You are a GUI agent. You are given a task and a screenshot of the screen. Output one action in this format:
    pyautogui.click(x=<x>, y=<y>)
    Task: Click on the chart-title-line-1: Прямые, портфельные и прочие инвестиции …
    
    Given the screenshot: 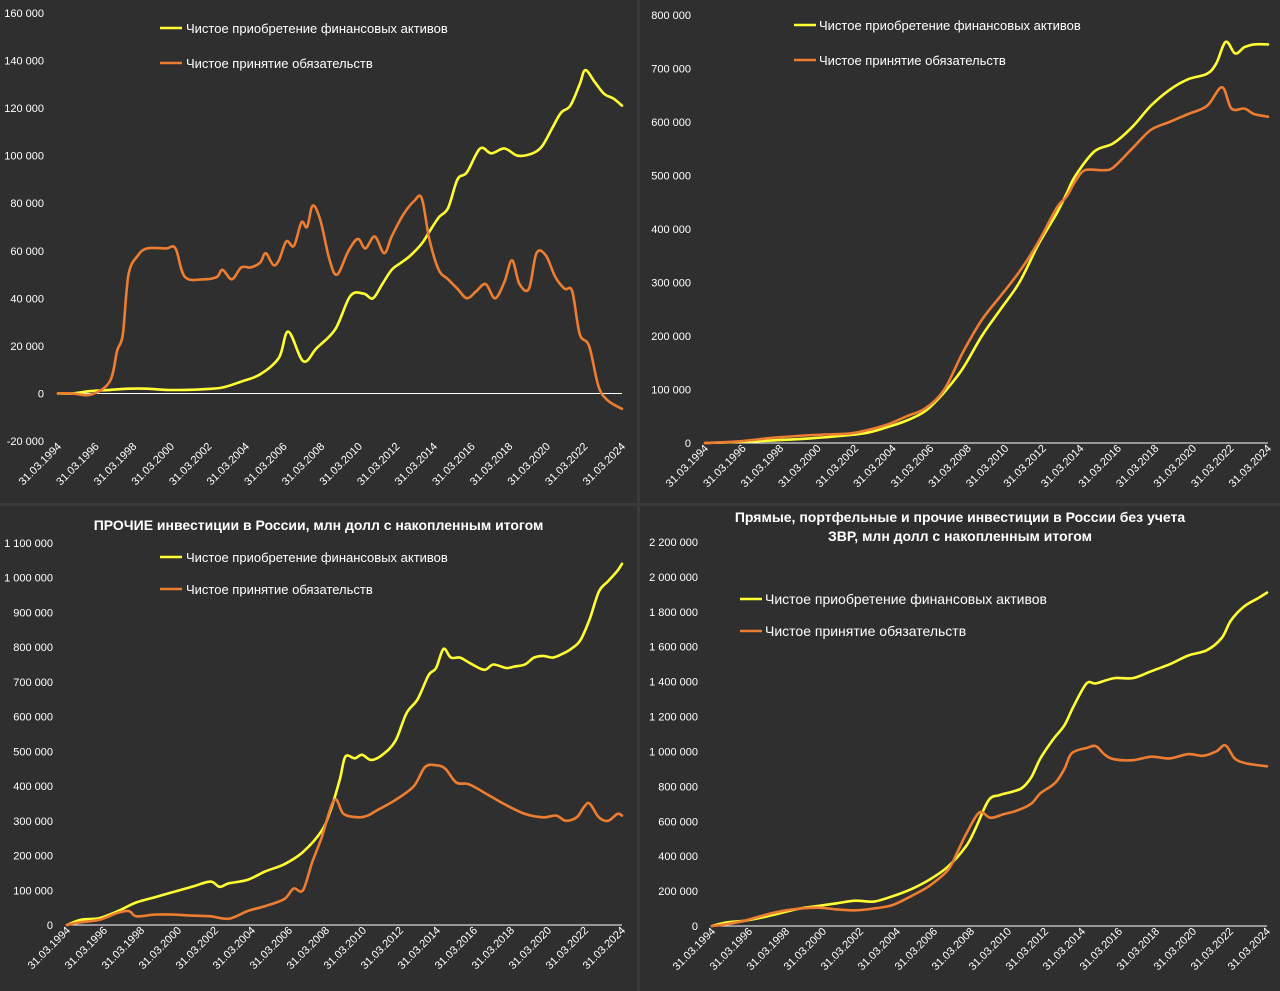 What is the action you would take?
    pyautogui.click(x=960, y=517)
    